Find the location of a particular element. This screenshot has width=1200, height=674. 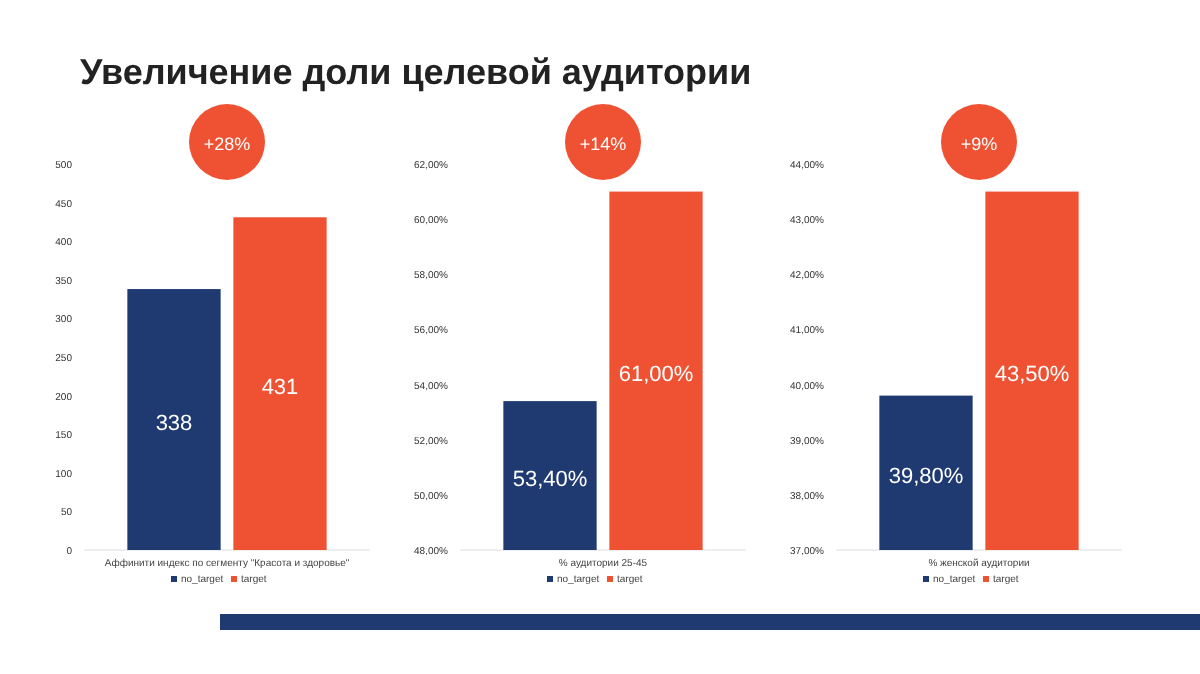

data-label: 431 is located at coordinates (280, 387).